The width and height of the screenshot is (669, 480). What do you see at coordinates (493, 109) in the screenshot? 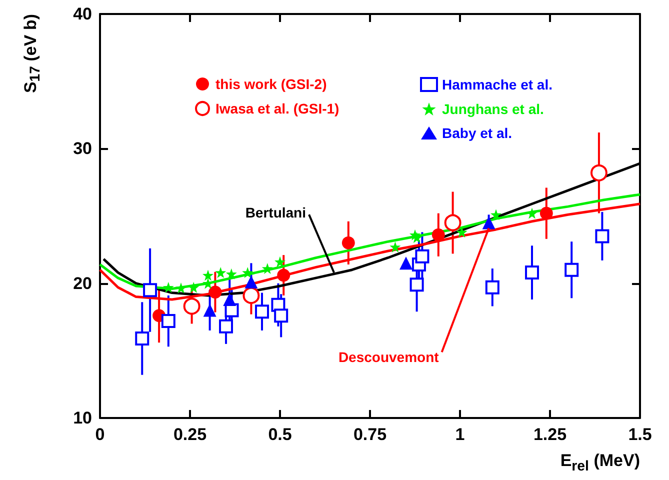
I see `legend-label: Junghans et al.` at bounding box center [493, 109].